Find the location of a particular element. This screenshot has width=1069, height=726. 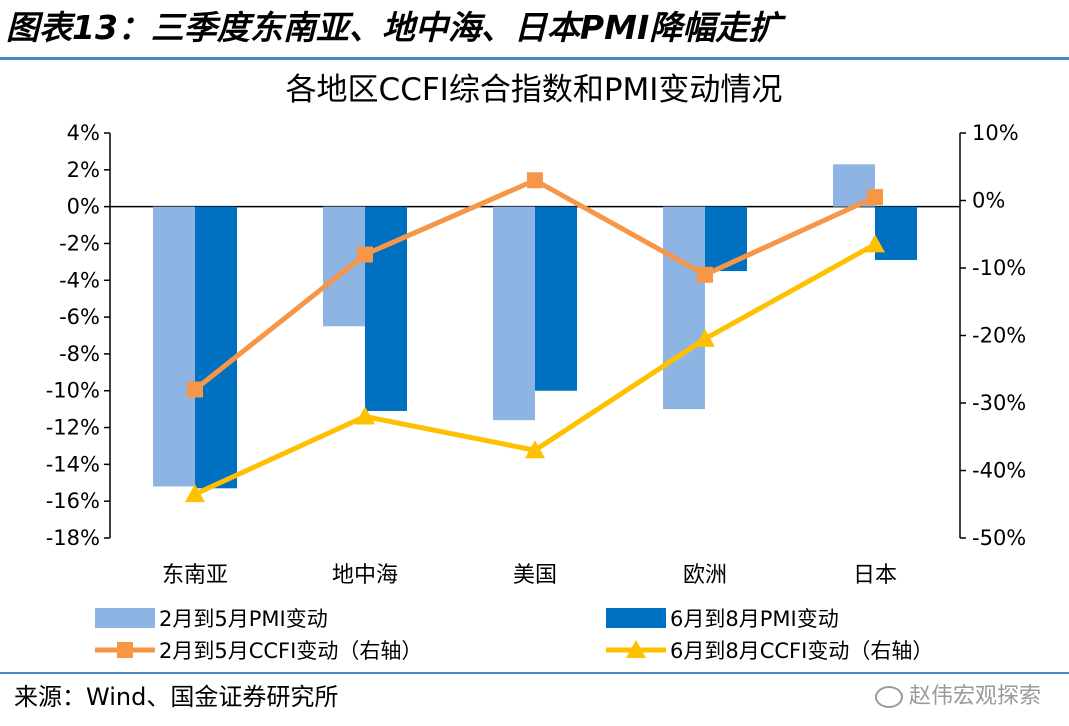

legend-label: 6月到8月CCFI变动（右轴） is located at coordinates (801, 651).